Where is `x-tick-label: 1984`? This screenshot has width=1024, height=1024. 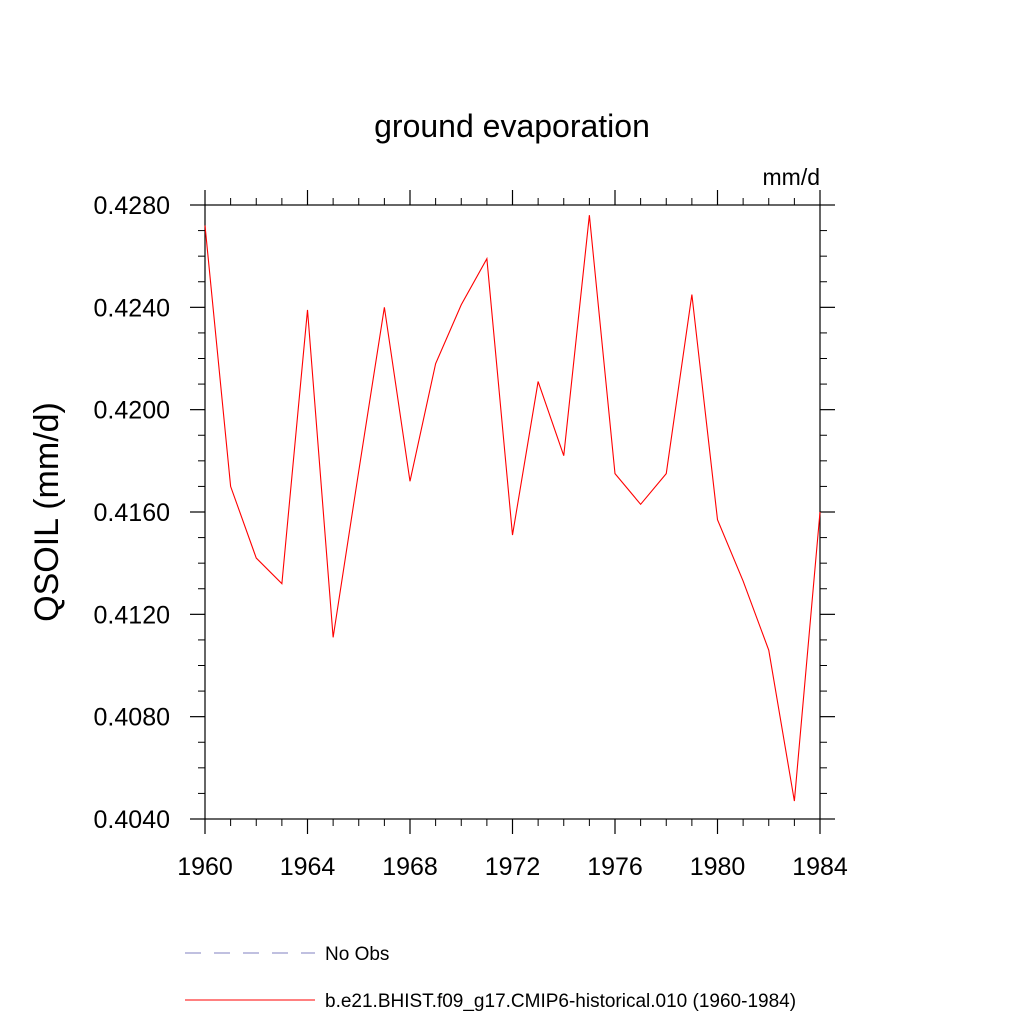 x-tick-label: 1984 is located at coordinates (820, 867).